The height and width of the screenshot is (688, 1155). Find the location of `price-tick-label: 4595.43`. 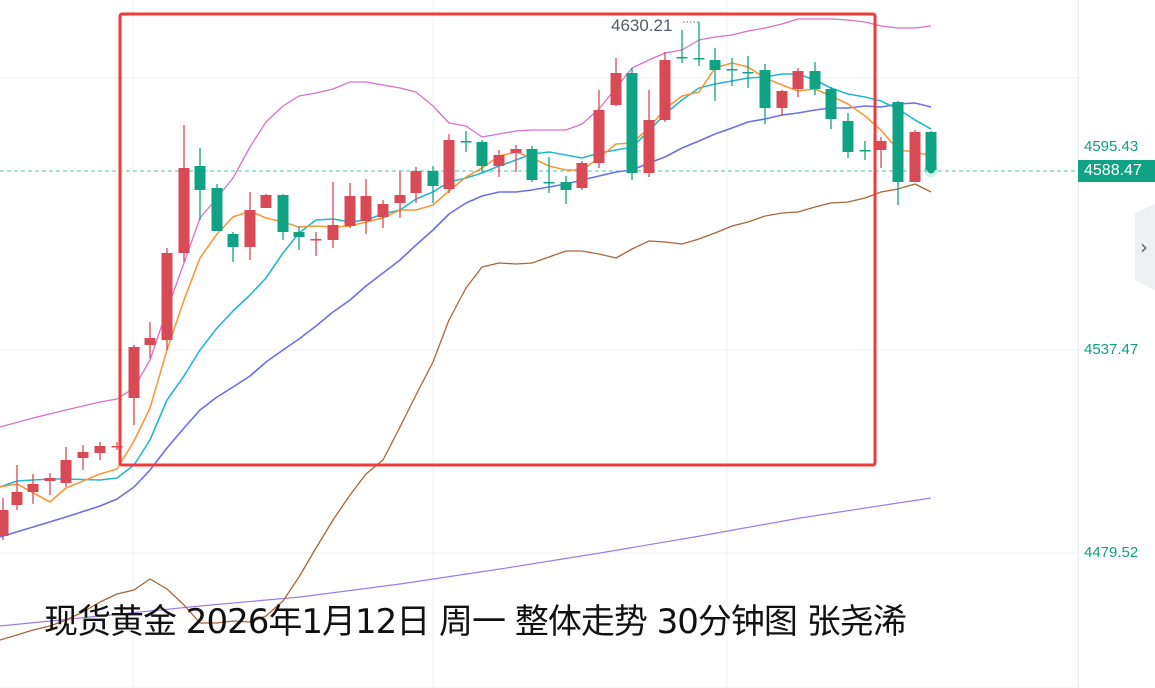

price-tick-label: 4595.43 is located at coordinates (1111, 146).